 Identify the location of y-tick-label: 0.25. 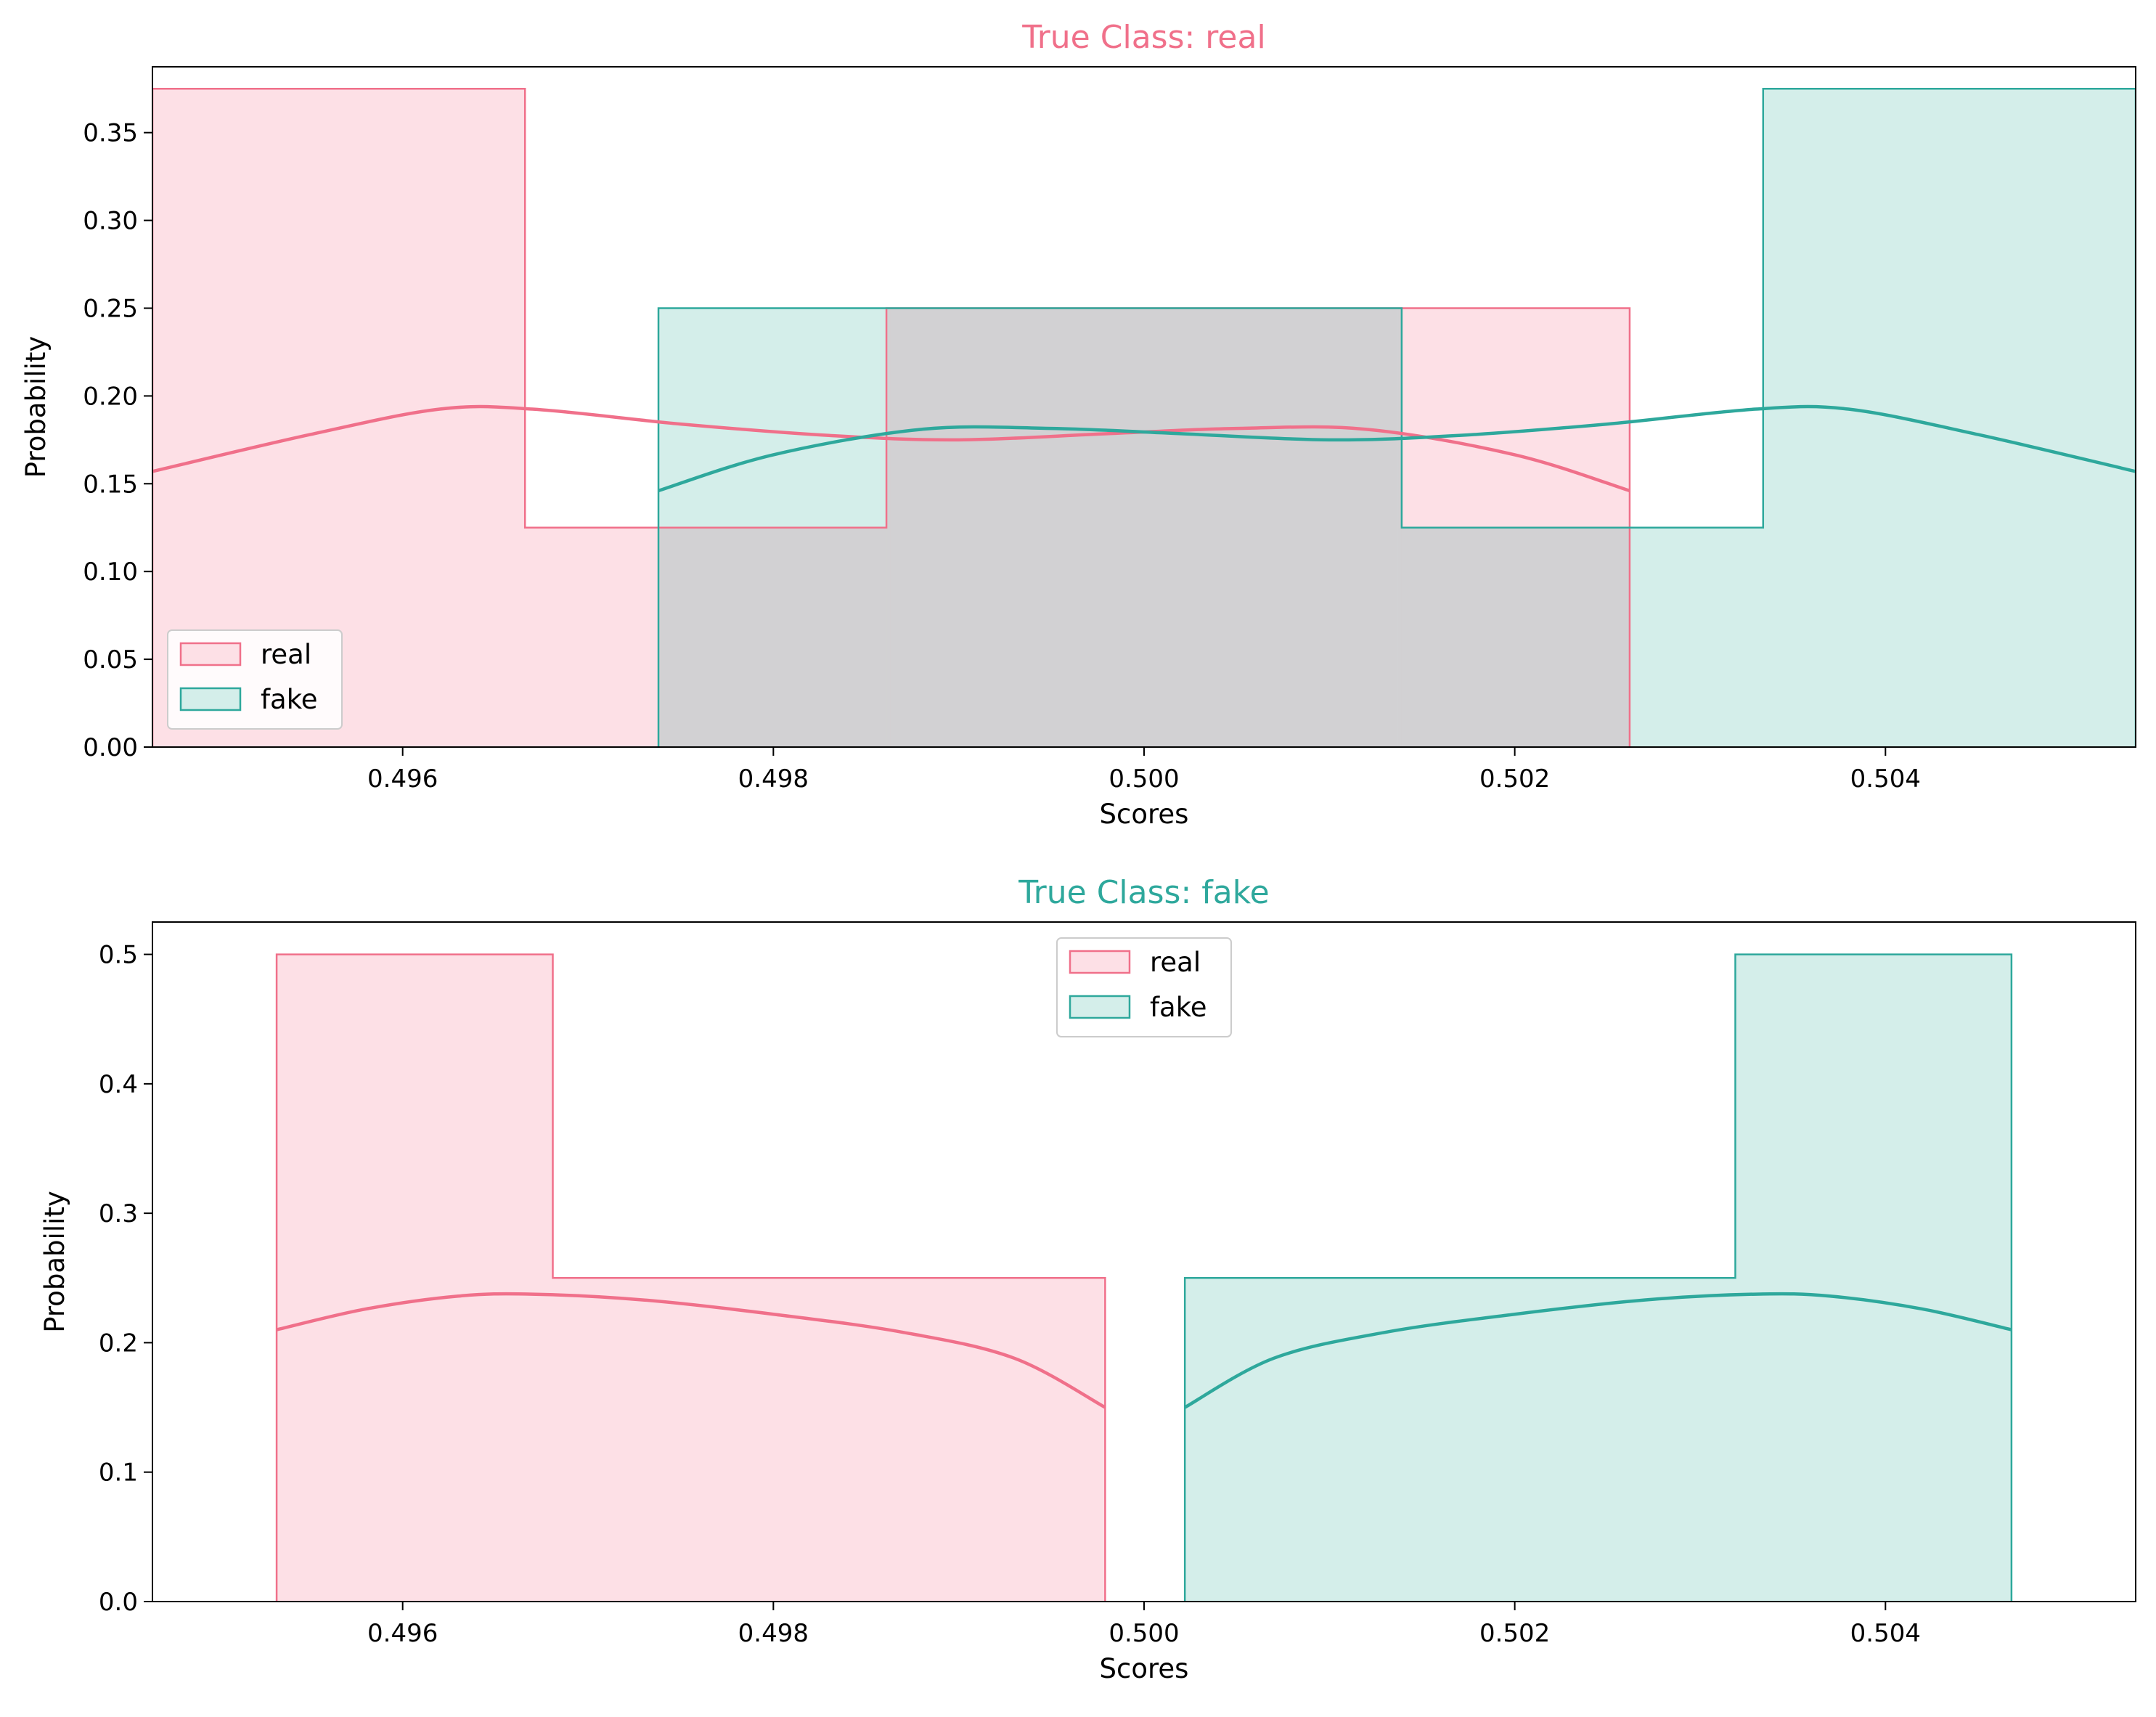
(111, 308).